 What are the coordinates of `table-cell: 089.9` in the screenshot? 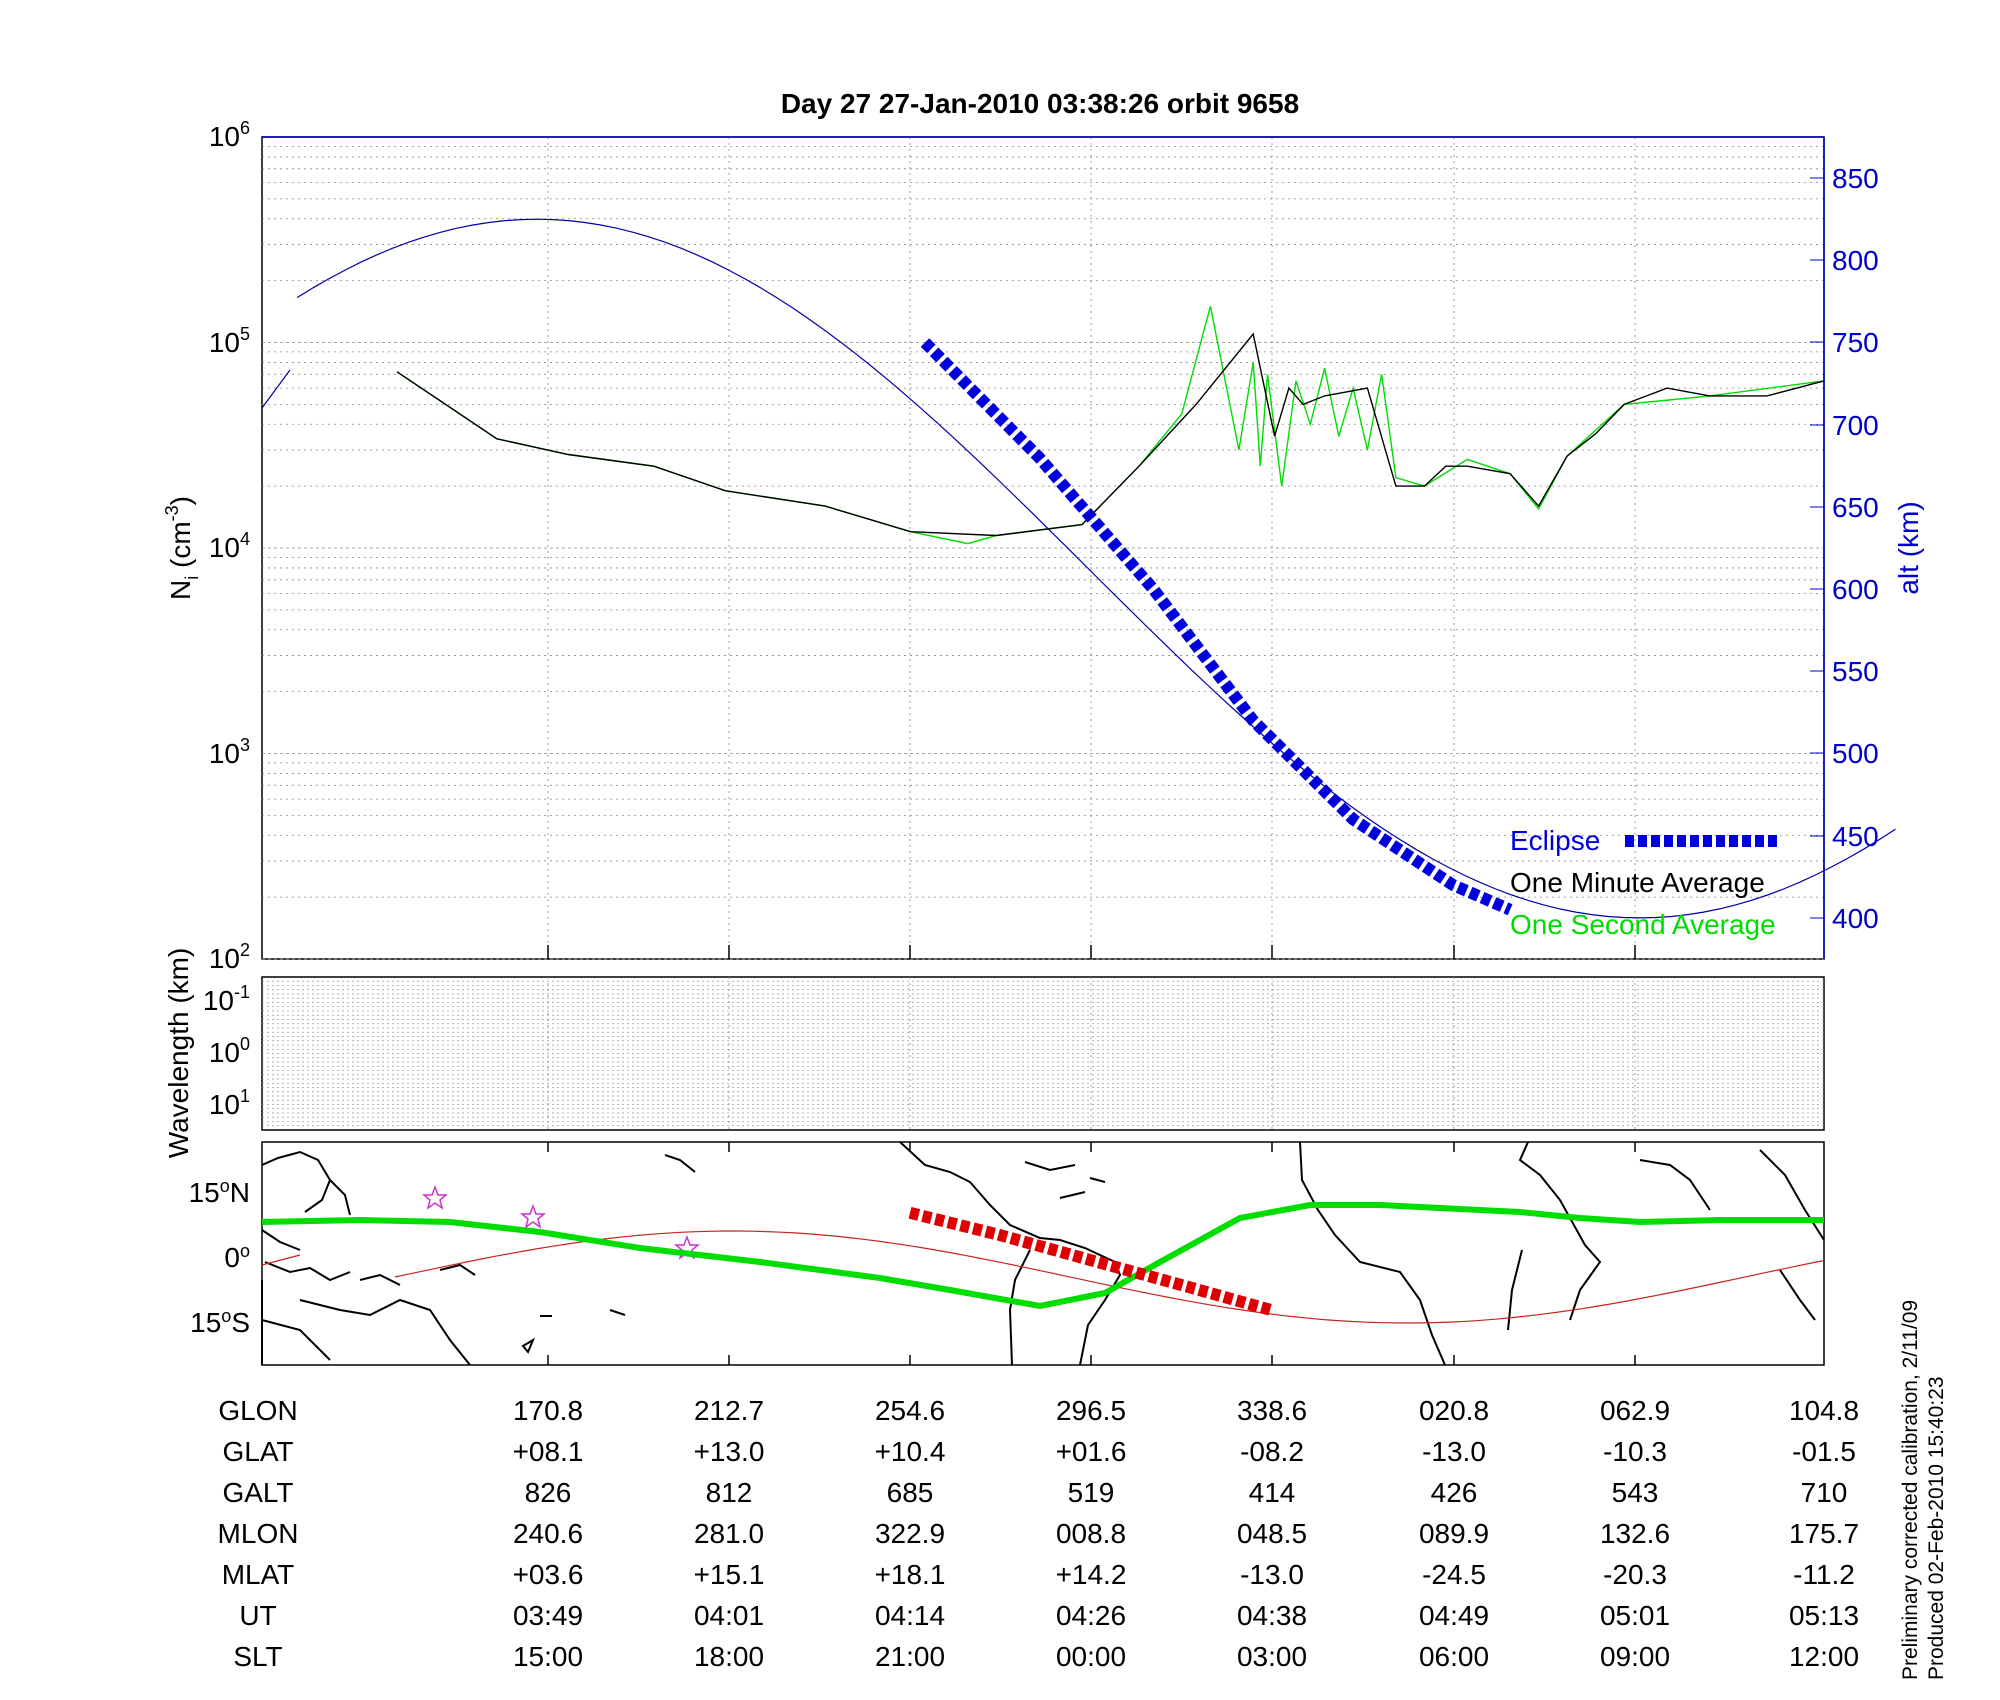 It's located at (1454, 1533).